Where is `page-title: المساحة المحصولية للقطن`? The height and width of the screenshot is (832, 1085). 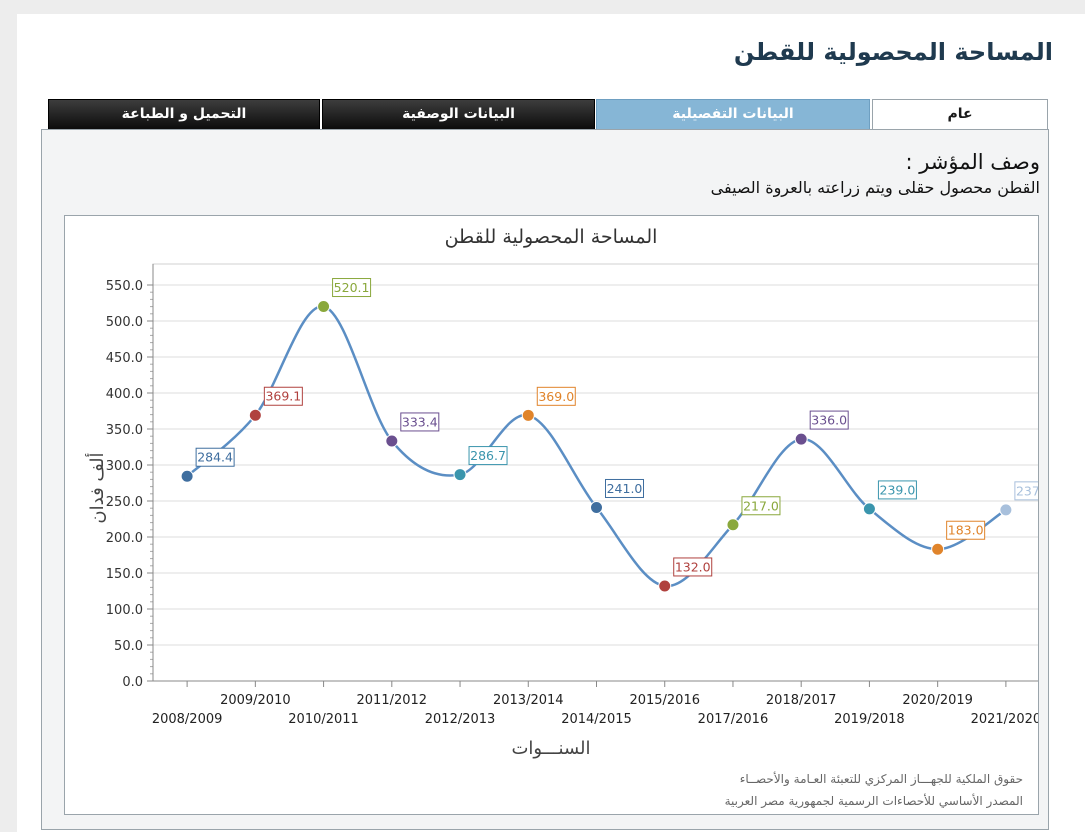
page-title: المساحة المحصولية للقطن is located at coordinates (893, 52).